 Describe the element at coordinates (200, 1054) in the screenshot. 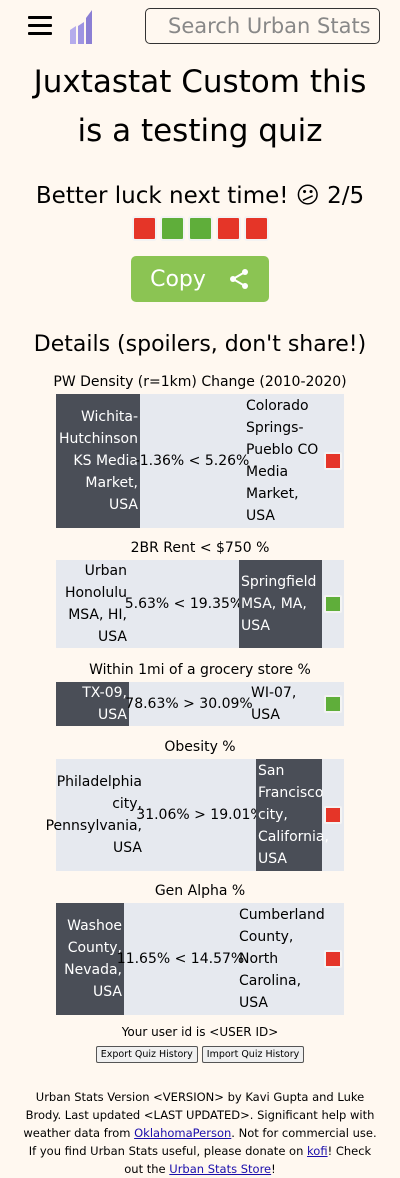

I see `quiz-history-buttons: Export Quiz History Import Quiz History` at that location.